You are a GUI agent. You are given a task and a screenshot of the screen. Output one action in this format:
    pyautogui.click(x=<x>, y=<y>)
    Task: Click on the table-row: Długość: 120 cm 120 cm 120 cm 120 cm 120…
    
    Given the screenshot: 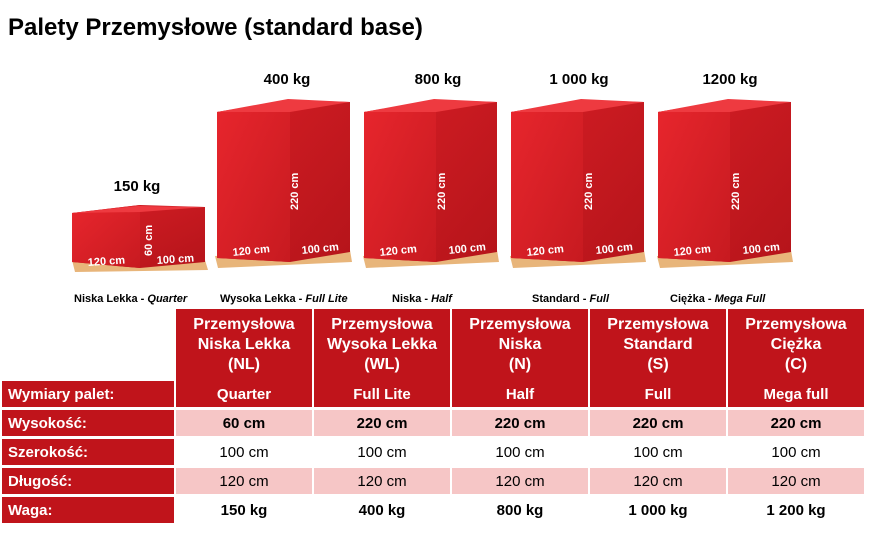 What is the action you would take?
    pyautogui.click(x=433, y=482)
    